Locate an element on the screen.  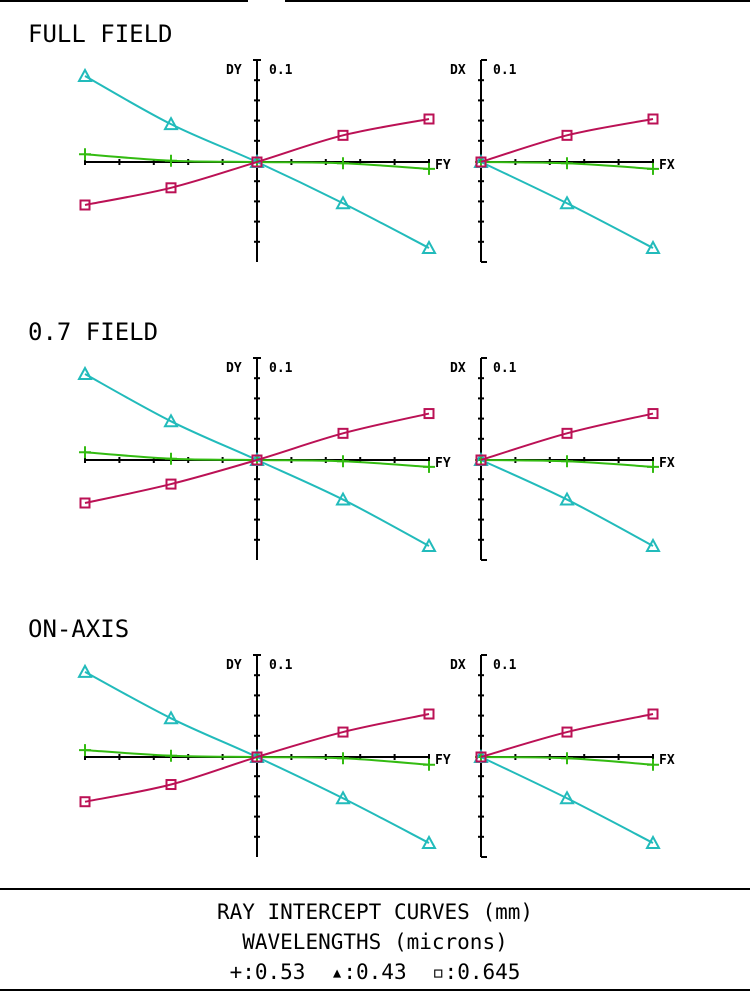
legend-item-red-square: ▫:0.645 is located at coordinates (476, 972).